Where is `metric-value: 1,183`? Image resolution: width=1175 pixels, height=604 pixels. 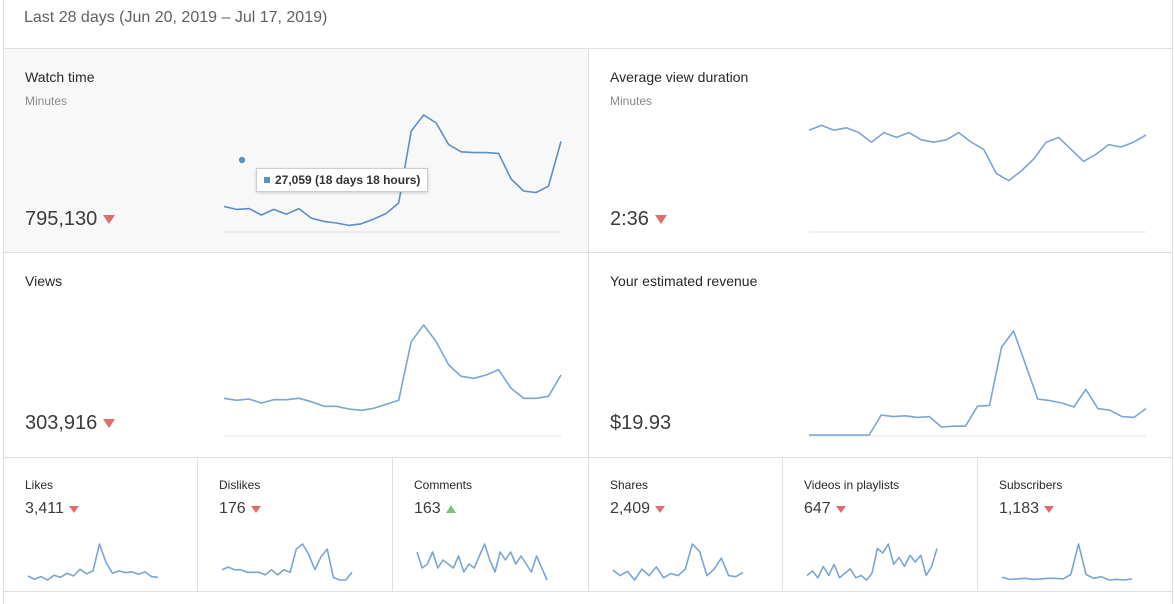
metric-value: 1,183 is located at coordinates (1027, 509).